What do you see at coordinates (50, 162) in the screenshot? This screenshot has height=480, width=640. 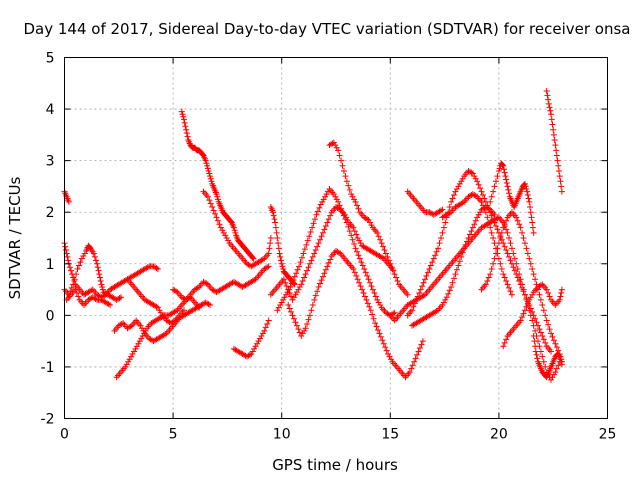 I see `y-tick-label: 3` at bounding box center [50, 162].